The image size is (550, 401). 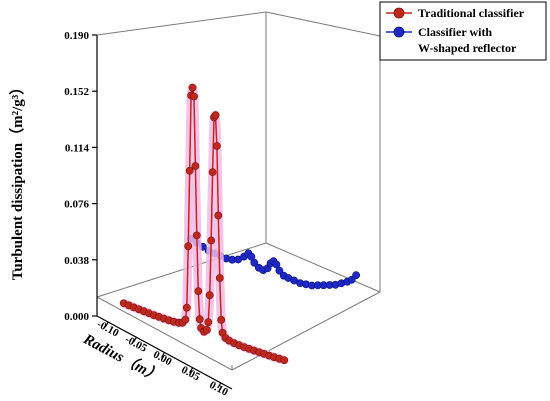 What do you see at coordinates (306, 331) in the screenshot?
I see `floor-right-edge` at bounding box center [306, 331].